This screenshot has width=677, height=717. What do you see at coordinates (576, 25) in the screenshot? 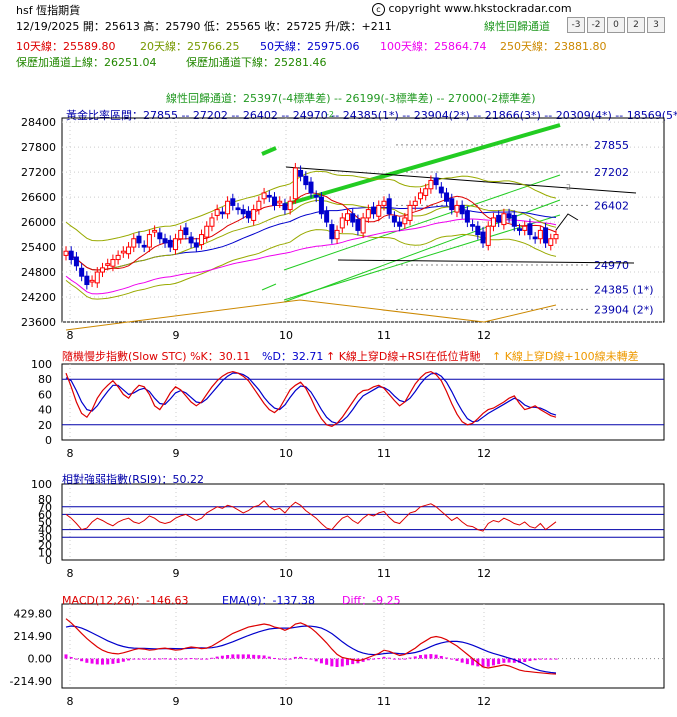
I see `channel-button-minus3: -3` at bounding box center [576, 25].